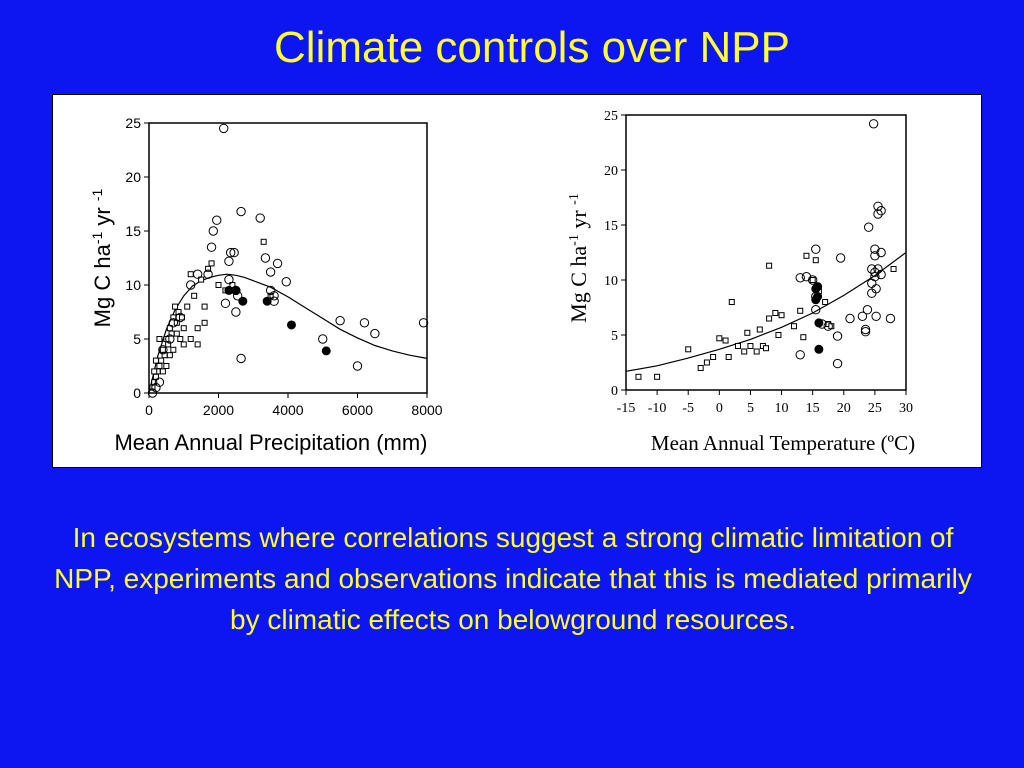 The width and height of the screenshot is (1024, 768). Describe the element at coordinates (283, 266) in the screenshot. I see `chart1-ticks: 0 2000 4000 6000 8000 0 5 10 15 20 25` at that location.